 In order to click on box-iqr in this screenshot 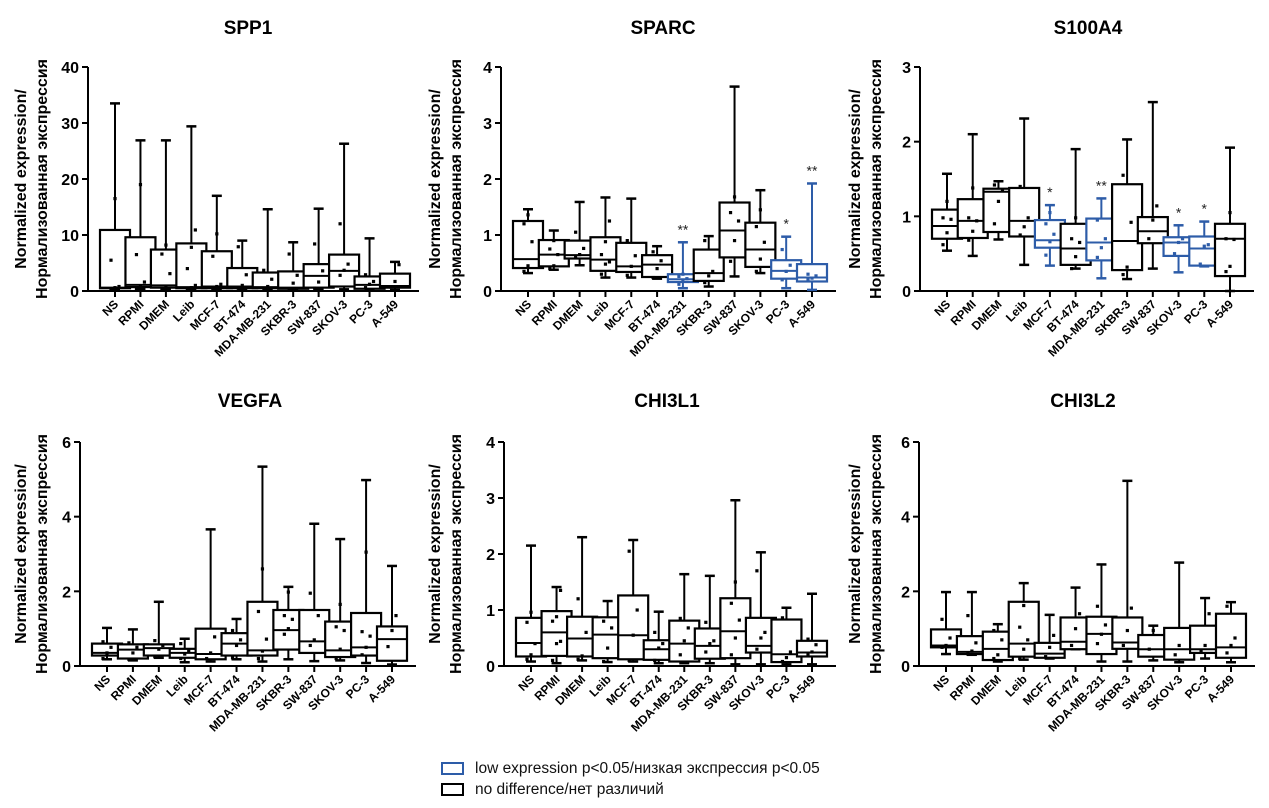, I will do `click(392, 643)`.